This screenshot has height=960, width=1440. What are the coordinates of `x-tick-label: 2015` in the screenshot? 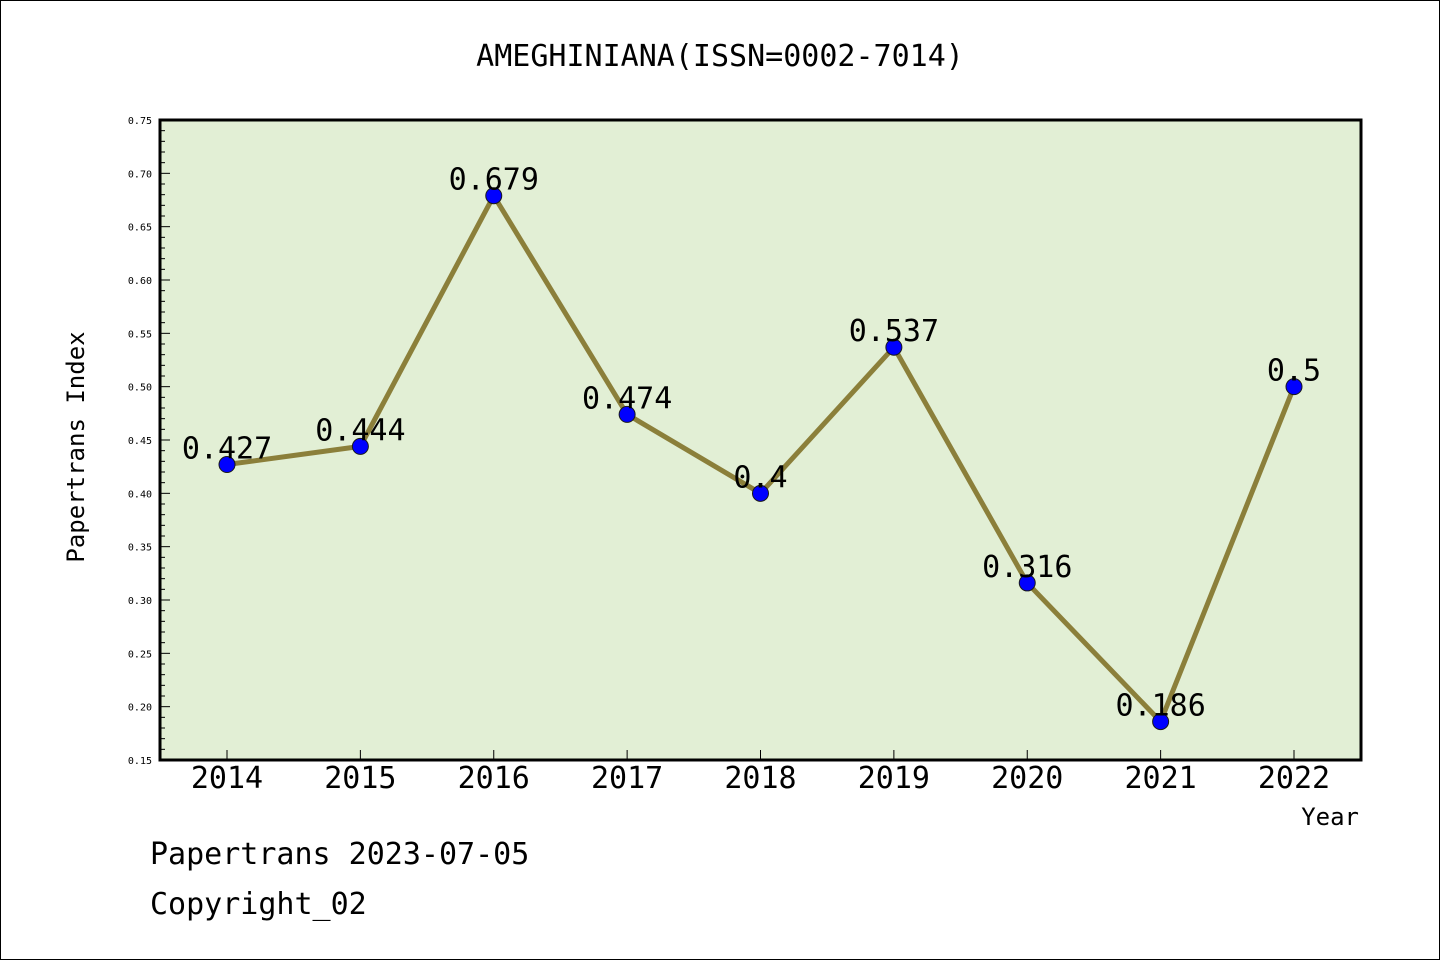 It's located at (360, 778).